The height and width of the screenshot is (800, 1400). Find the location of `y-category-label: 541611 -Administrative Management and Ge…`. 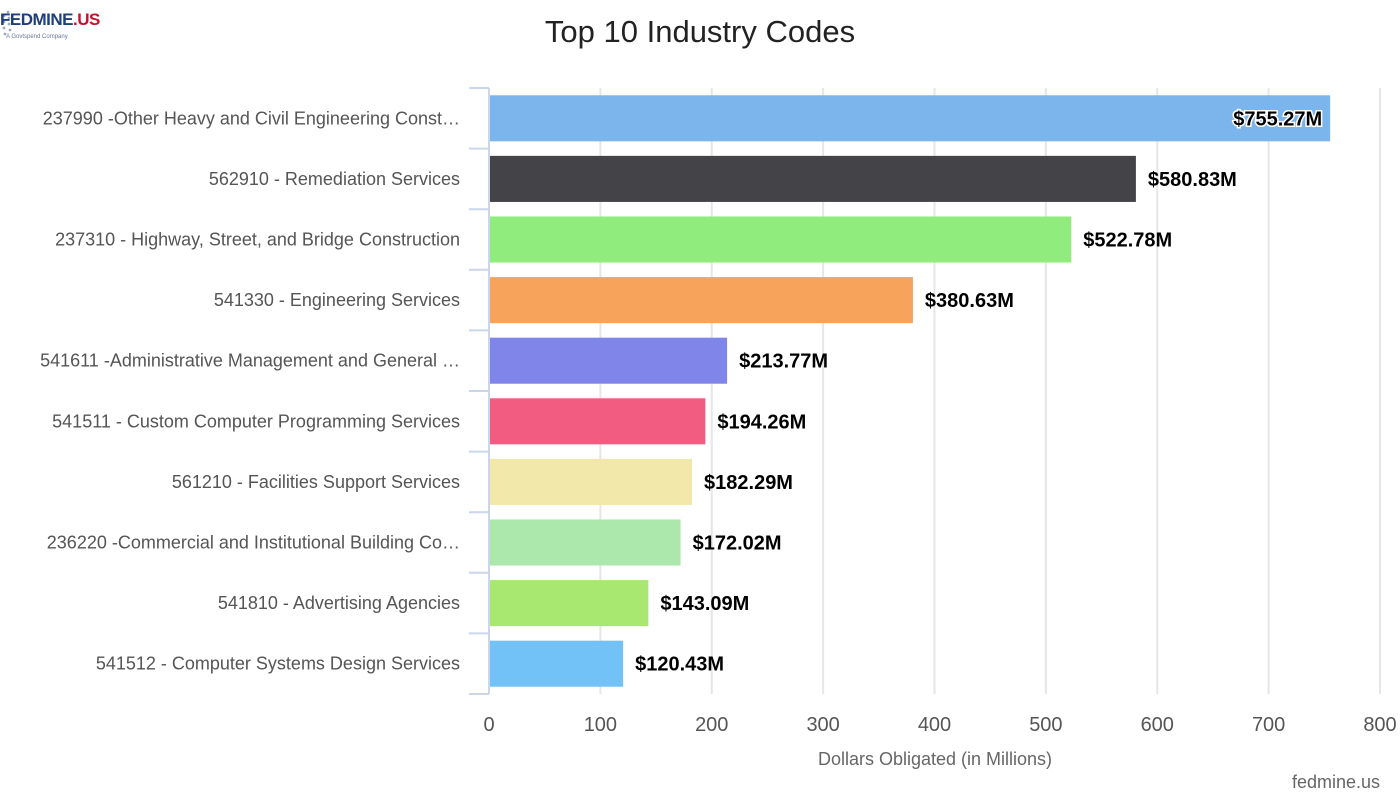

y-category-label: 541611 -Administrative Management and Ge… is located at coordinates (250, 361).